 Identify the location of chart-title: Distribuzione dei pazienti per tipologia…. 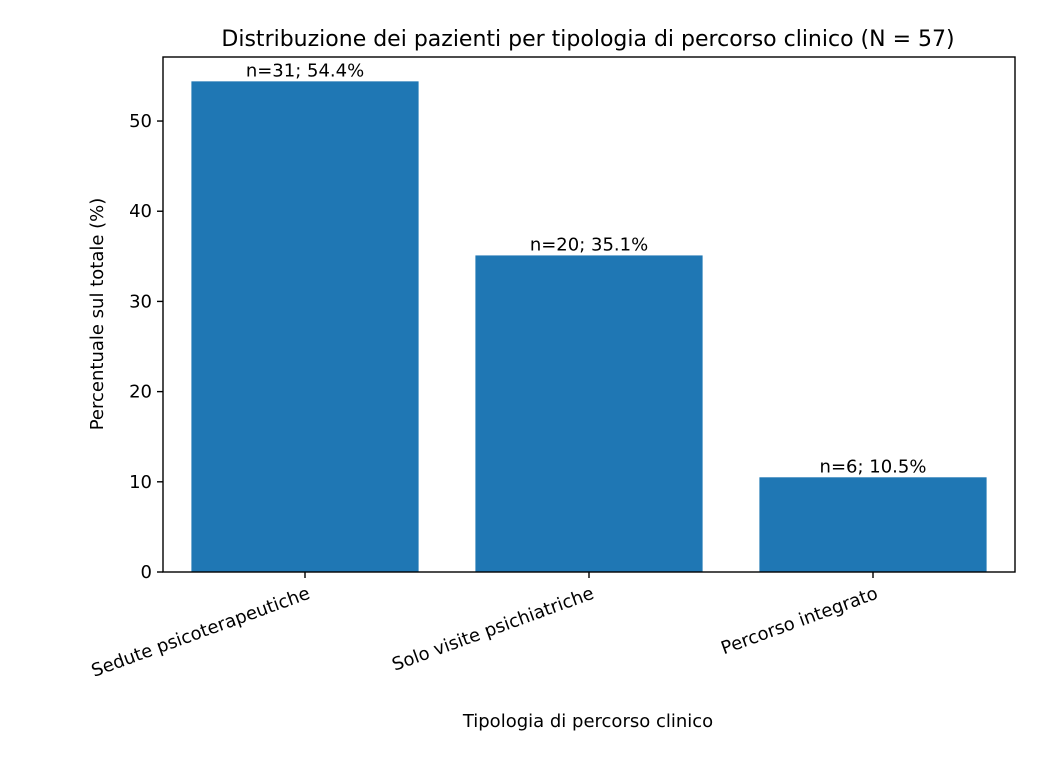
(587, 39).